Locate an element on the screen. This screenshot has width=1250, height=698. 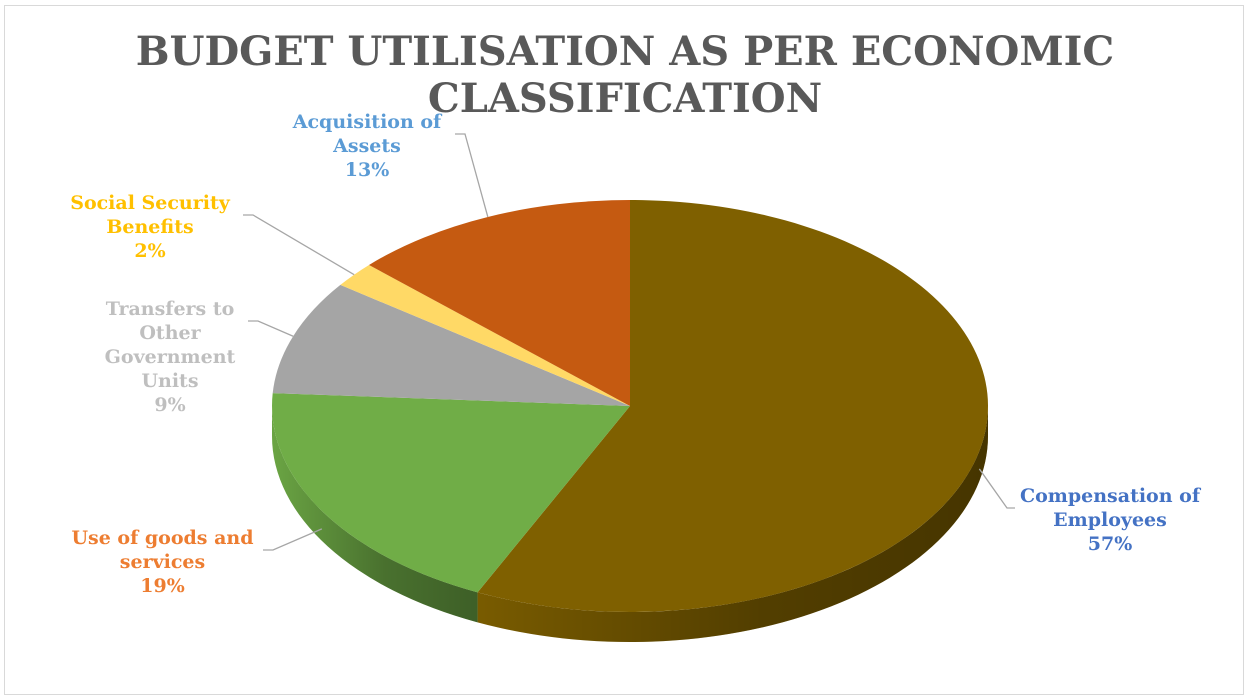
slice-label-compensation-of-employees: Compensation of Employees 57% is located at coordinates (1110, 520).